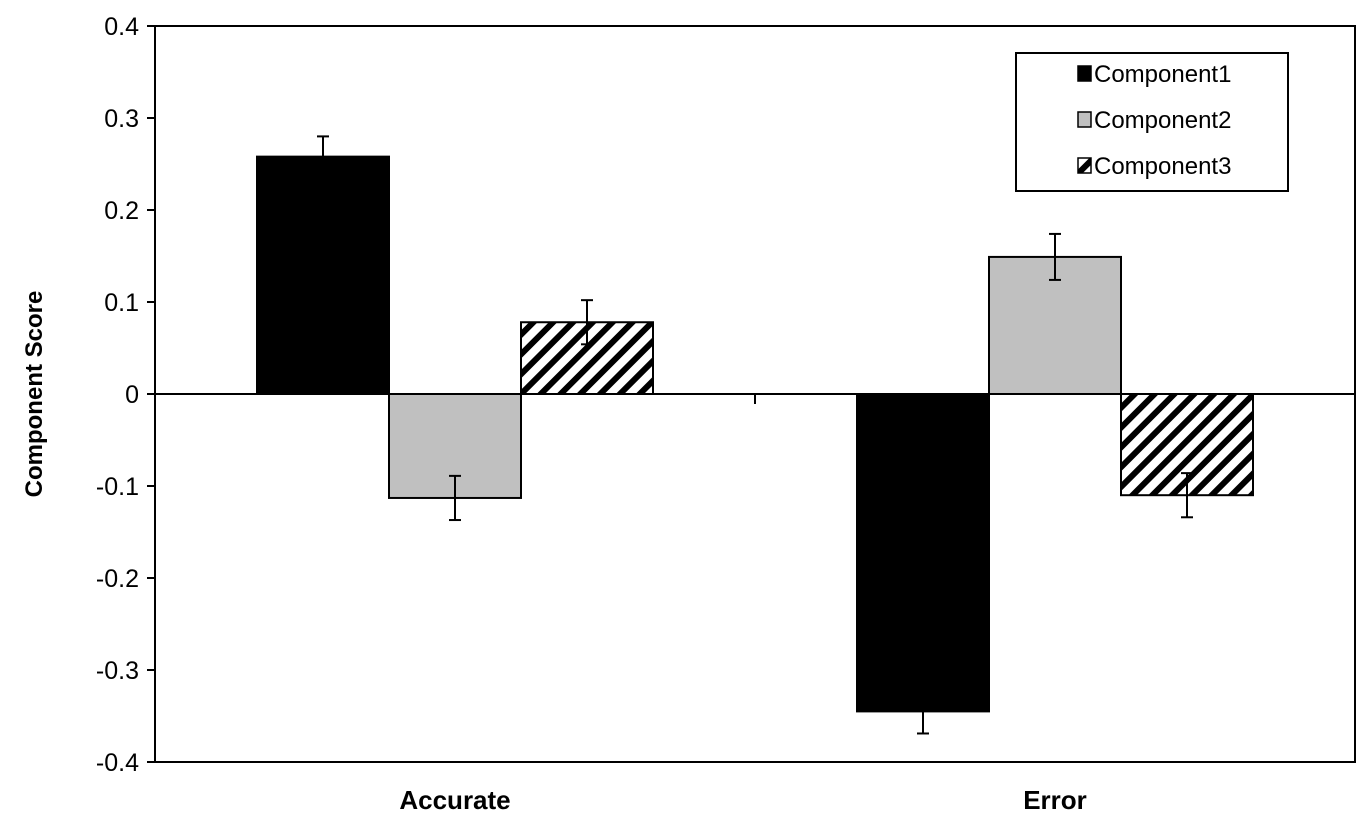  Describe the element at coordinates (121, 119) in the screenshot. I see `y-tick-label: 0.3` at that location.